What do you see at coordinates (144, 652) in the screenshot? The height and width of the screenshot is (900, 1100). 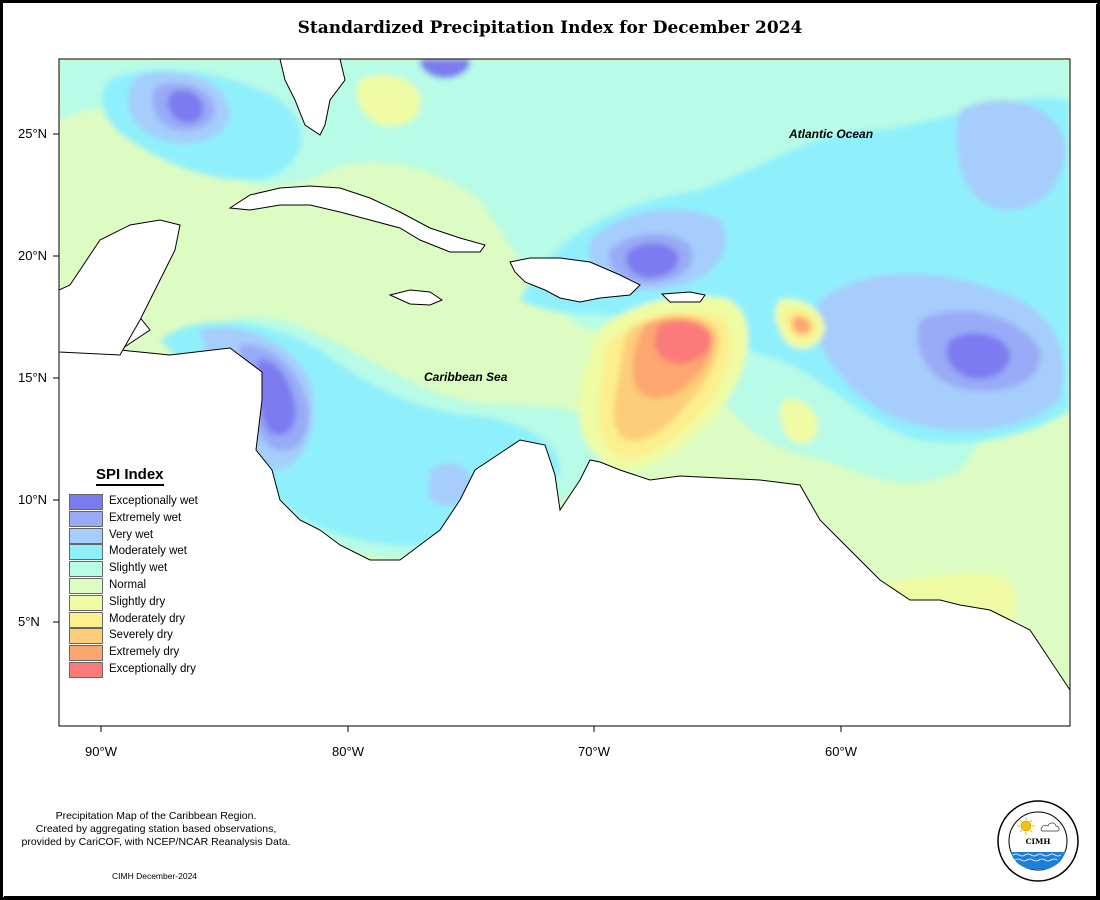 I see `legend-label-extremely-dry: Extremely dry` at bounding box center [144, 652].